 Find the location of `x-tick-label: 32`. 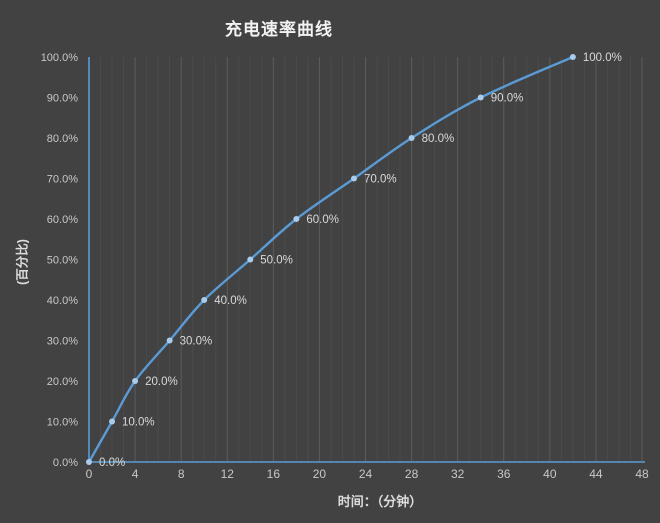

x-tick-label: 32 is located at coordinates (458, 474).